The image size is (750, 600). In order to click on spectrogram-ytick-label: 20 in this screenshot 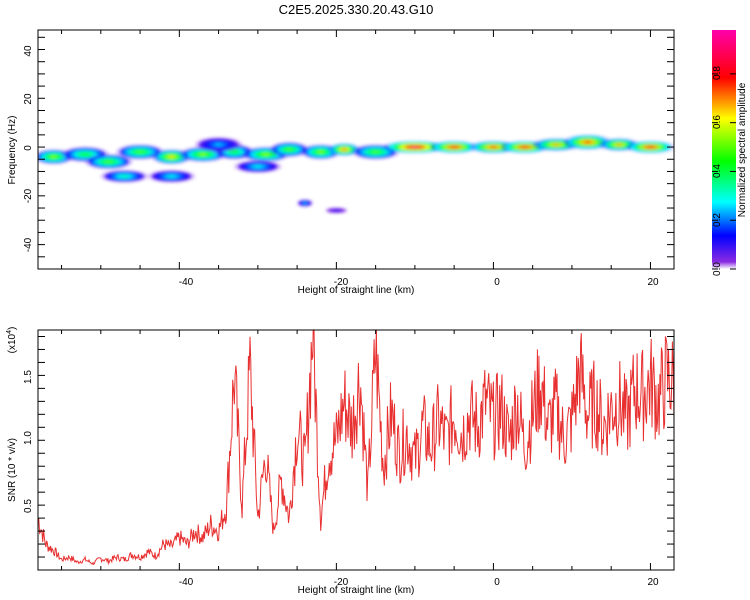, I will do `click(28, 99)`.